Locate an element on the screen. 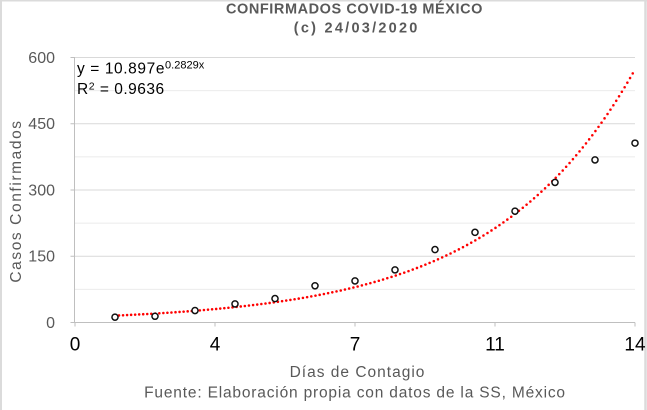 The image size is (647, 410). svg-text: (c) 24/03/2020 is located at coordinates (357, 29).